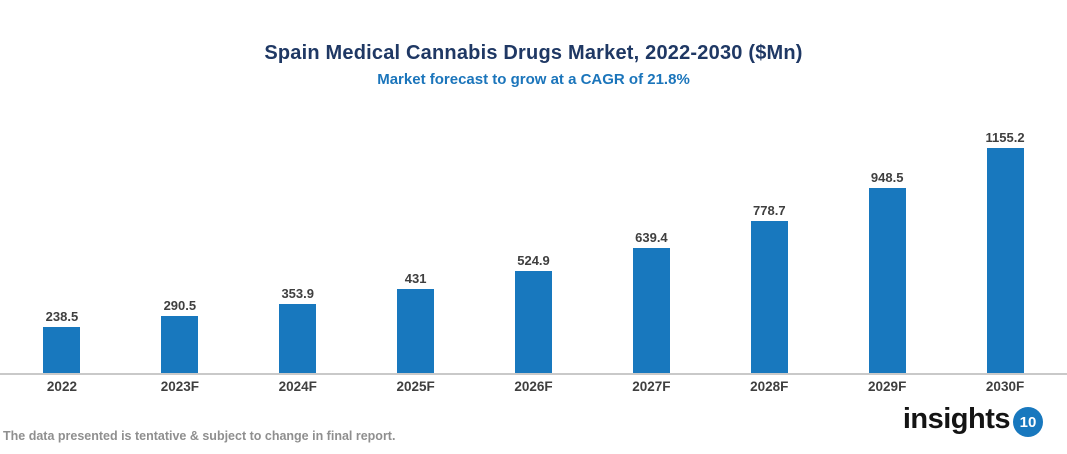 The width and height of the screenshot is (1067, 454). Describe the element at coordinates (61, 386) in the screenshot. I see `category-label: 2022` at that location.